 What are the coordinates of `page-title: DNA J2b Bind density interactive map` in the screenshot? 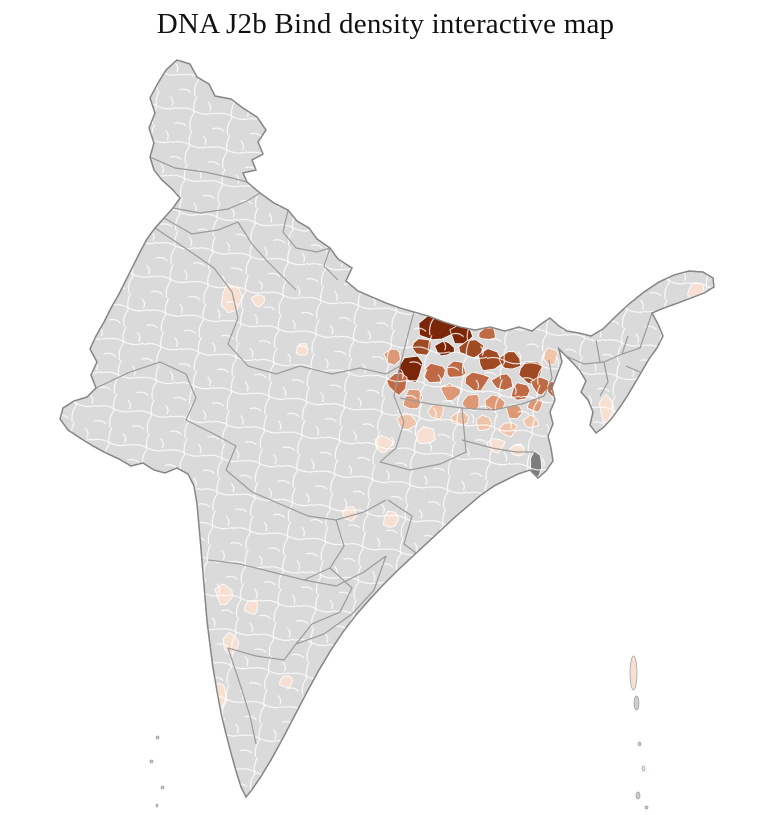 It's located at (385, 24).